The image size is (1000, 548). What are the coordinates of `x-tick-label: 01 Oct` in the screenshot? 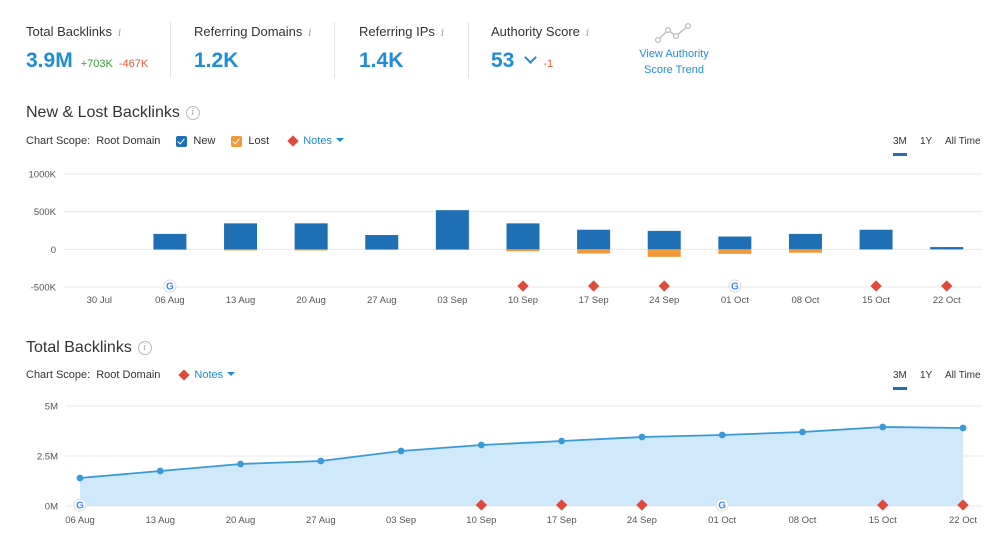 It's located at (735, 300).